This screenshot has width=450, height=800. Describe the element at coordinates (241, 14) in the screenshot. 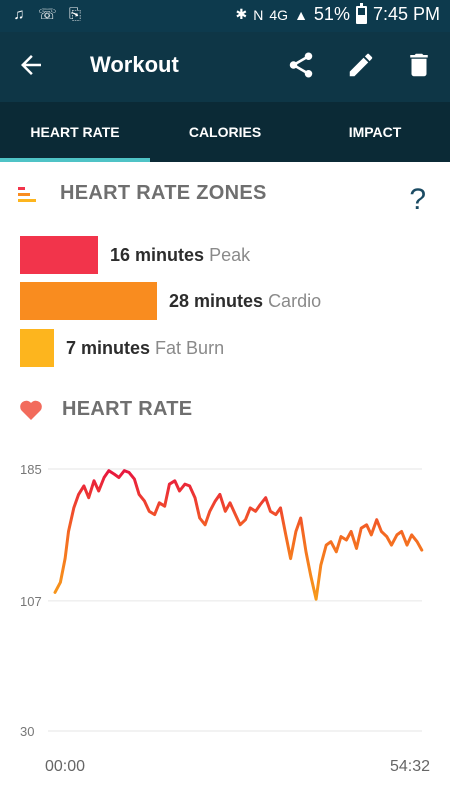

I see `bluetooth-icon: ✱` at that location.